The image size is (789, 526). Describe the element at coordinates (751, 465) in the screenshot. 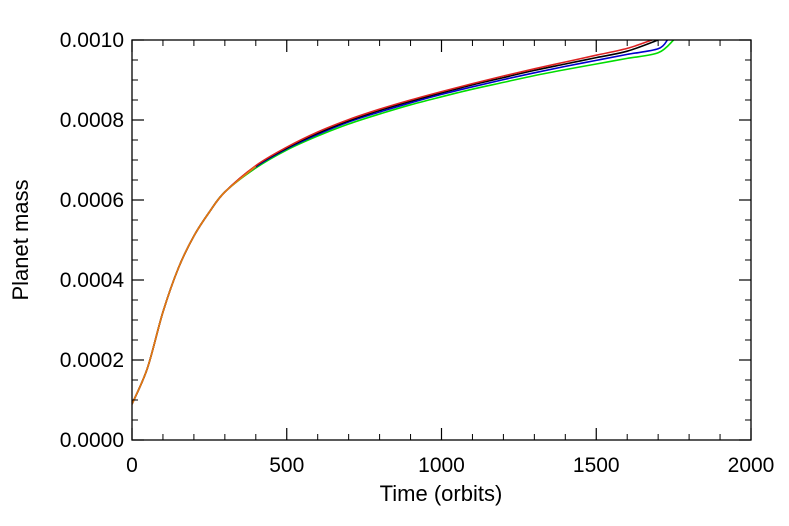

I see `x-tick-label: 2000` at that location.